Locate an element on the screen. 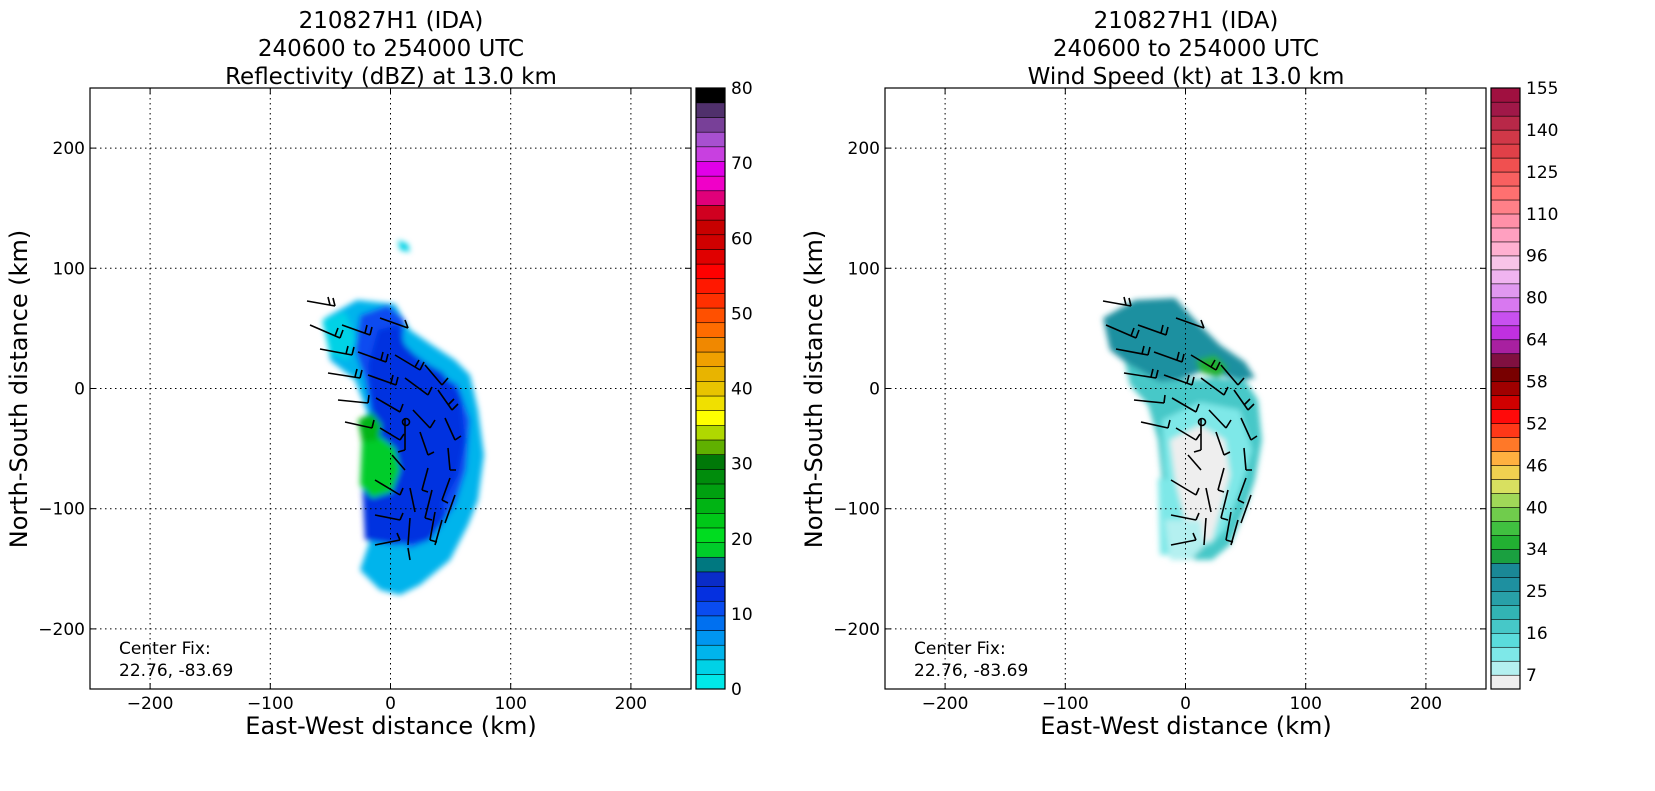 The height and width of the screenshot is (791, 1655). wind-speed-colorbar: 7 16 25 34 40 46 52 58 64 80 96 110 125 140 155 is located at coordinates (1524, 384).